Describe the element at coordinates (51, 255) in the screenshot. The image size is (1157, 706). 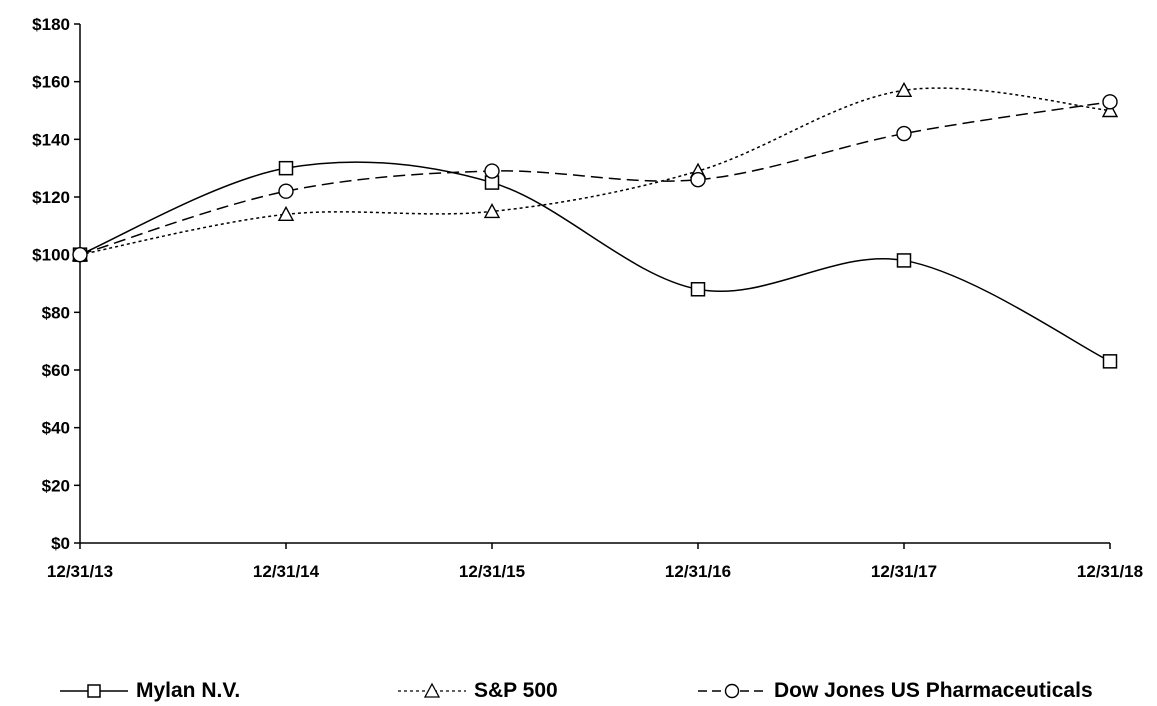
I see `y-tick-label: $100` at that location.